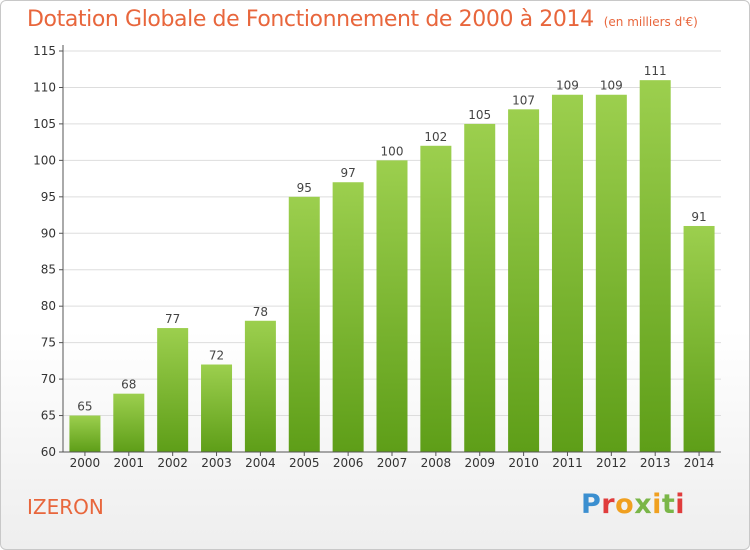 Image resolution: width=750 pixels, height=550 pixels. Describe the element at coordinates (85, 433) in the screenshot. I see `bar-2000` at that location.